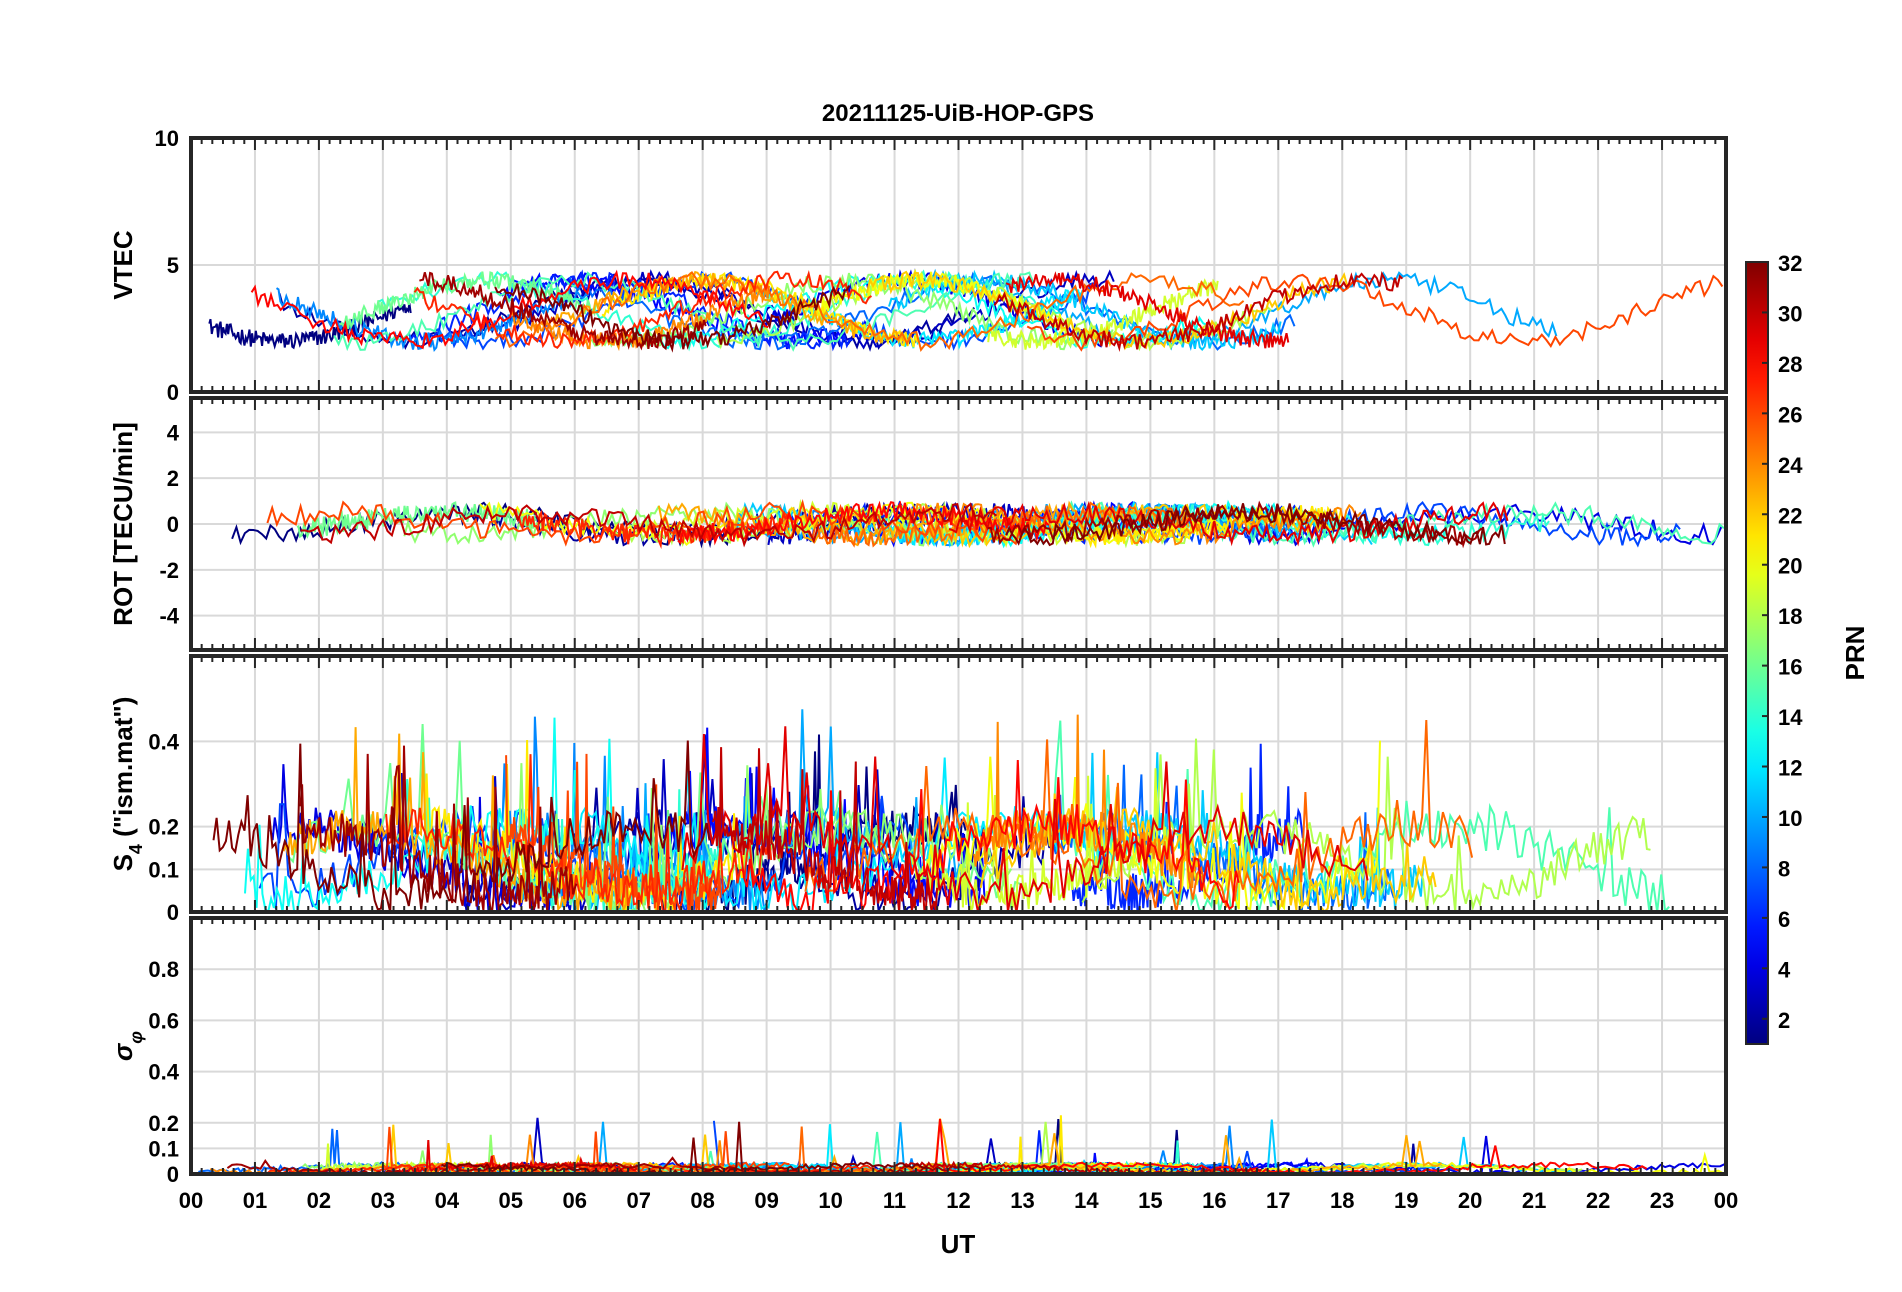 This screenshot has height=1292, width=1902. Describe the element at coordinates (1150, 1200) in the screenshot. I see `x-tick-label: 15` at that location.